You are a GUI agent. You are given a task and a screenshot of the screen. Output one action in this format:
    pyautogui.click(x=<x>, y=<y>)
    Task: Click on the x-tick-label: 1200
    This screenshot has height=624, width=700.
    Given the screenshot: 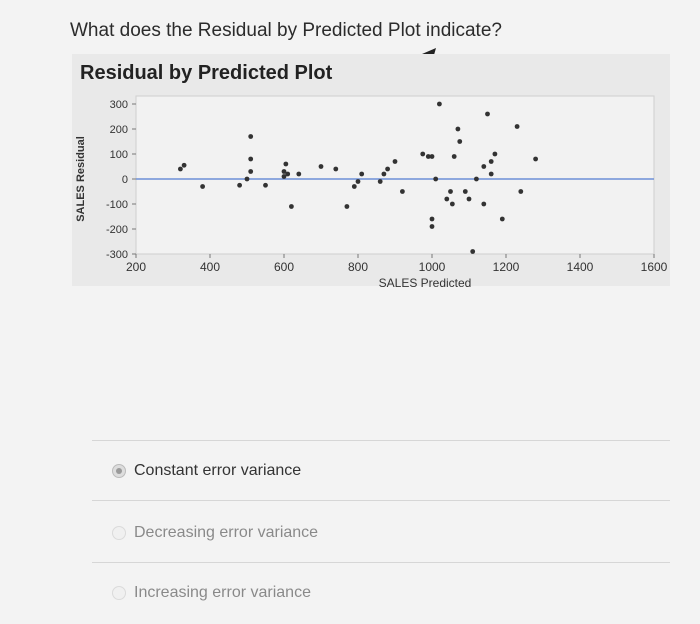 What is the action you would take?
    pyautogui.click(x=506, y=267)
    